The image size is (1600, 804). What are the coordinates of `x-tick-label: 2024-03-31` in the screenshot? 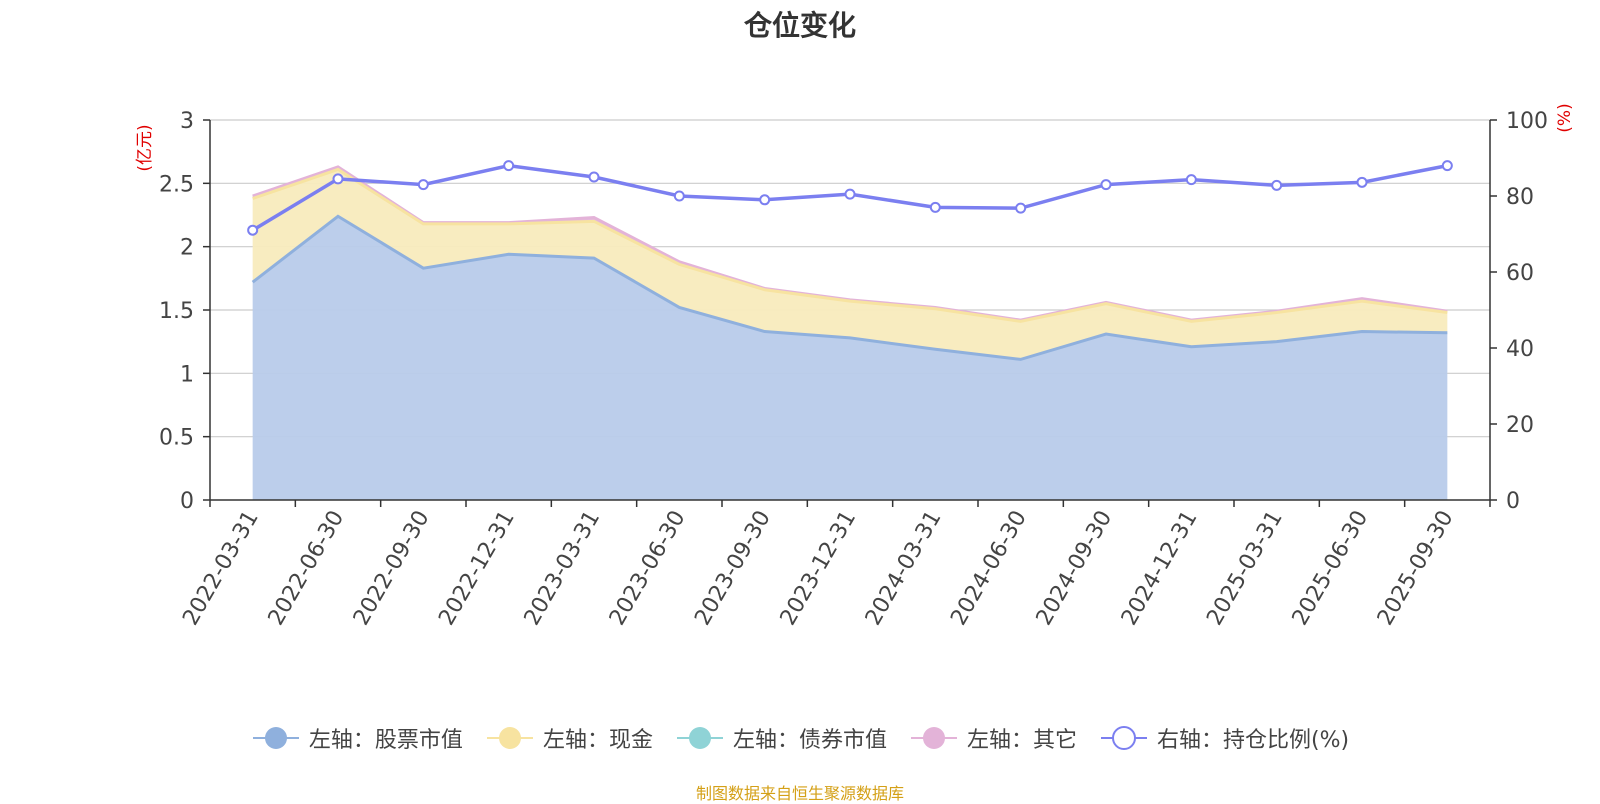 It's located at (904, 567).